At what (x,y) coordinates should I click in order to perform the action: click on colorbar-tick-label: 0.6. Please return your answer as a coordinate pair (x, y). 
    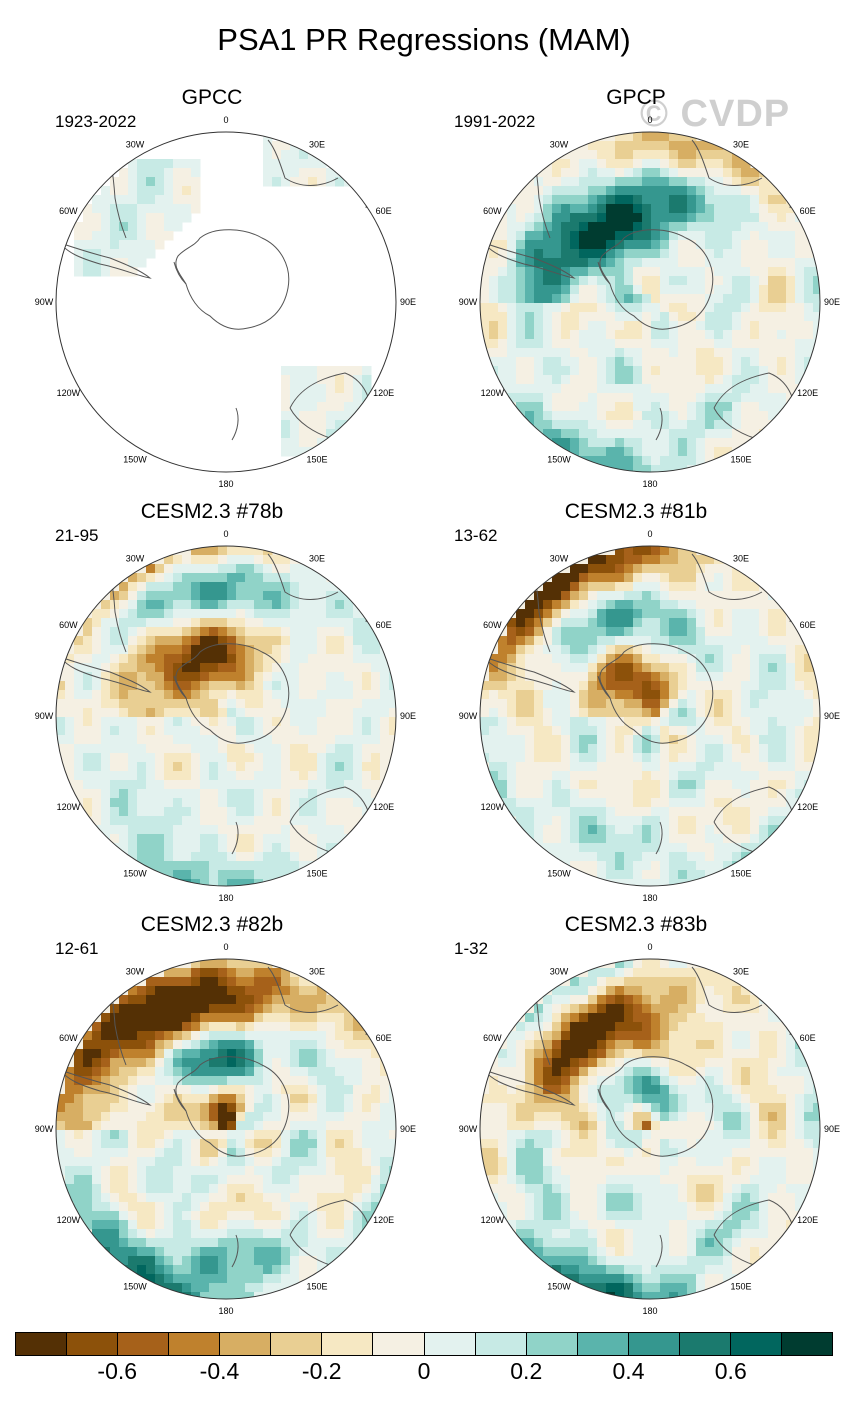
    Looking at the image, I should click on (730, 1371).